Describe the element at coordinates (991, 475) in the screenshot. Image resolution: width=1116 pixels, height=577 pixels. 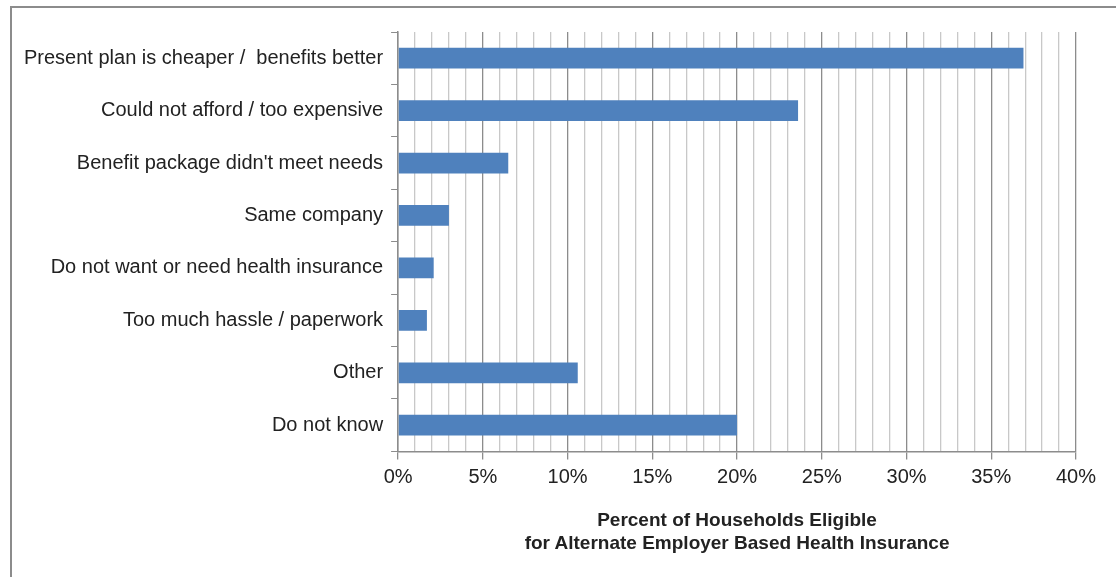
I see `x-tick-label: 35%` at that location.